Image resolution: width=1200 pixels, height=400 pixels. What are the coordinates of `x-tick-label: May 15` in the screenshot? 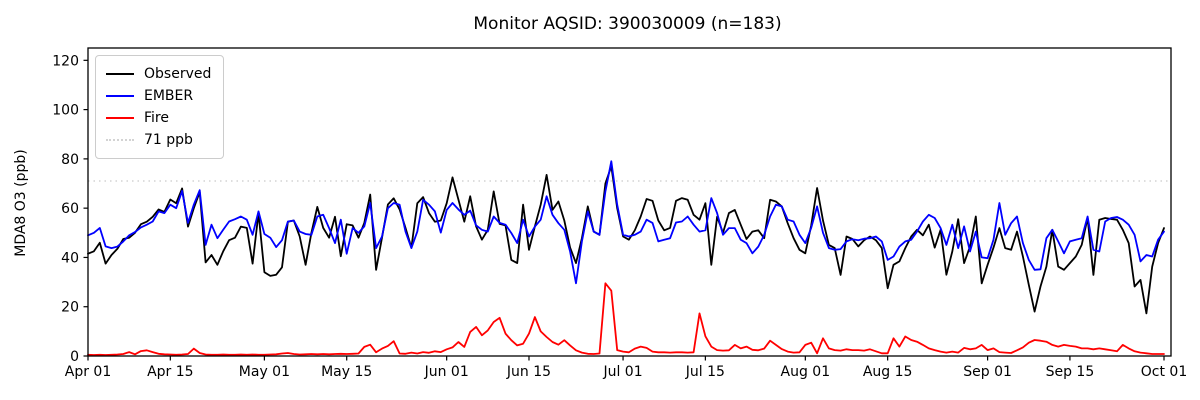 It's located at (346, 372).